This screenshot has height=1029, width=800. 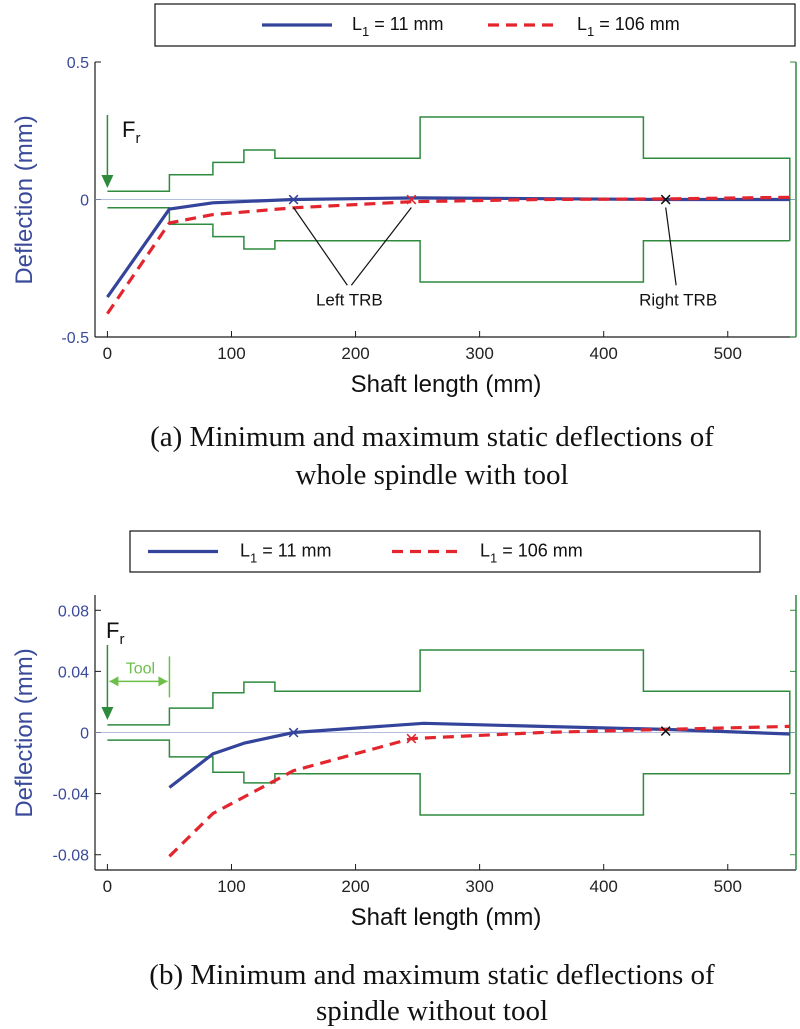 I want to click on caption-line-2: spindle without tool, so click(x=432, y=1011).